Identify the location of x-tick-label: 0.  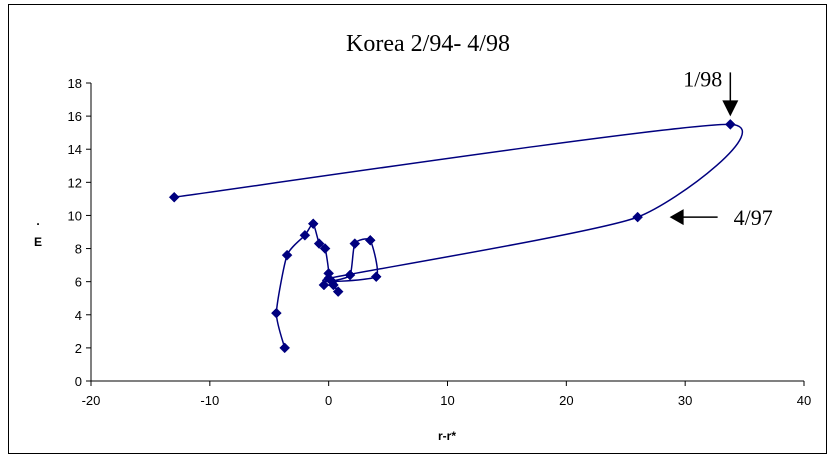
(328, 400).